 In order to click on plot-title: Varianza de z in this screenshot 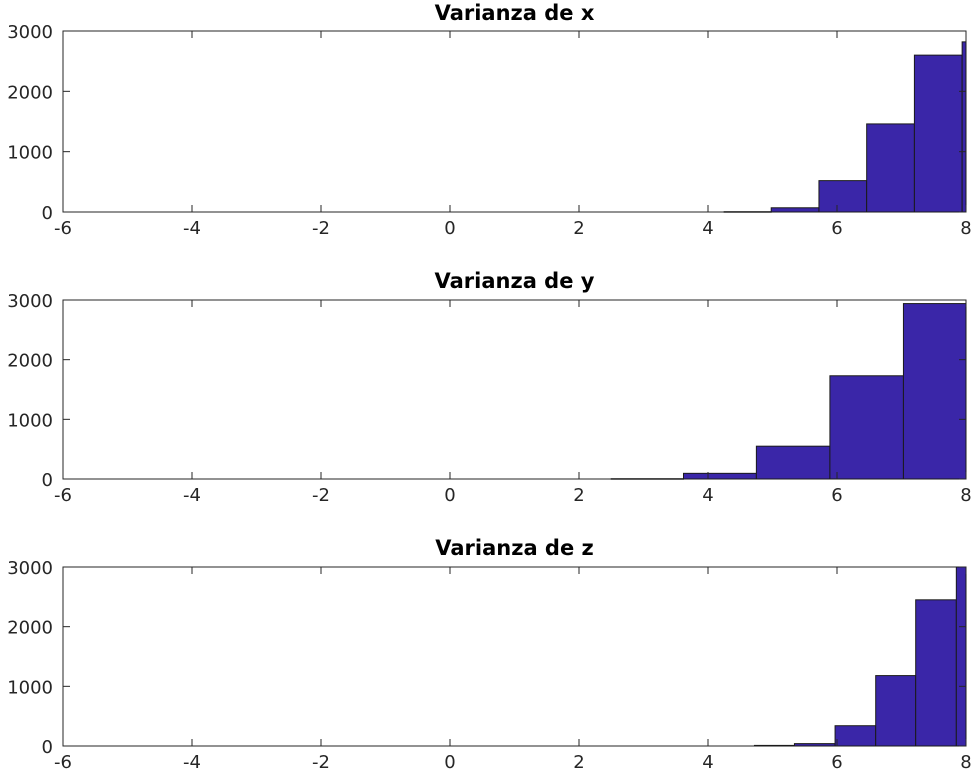, I will do `click(514, 548)`.